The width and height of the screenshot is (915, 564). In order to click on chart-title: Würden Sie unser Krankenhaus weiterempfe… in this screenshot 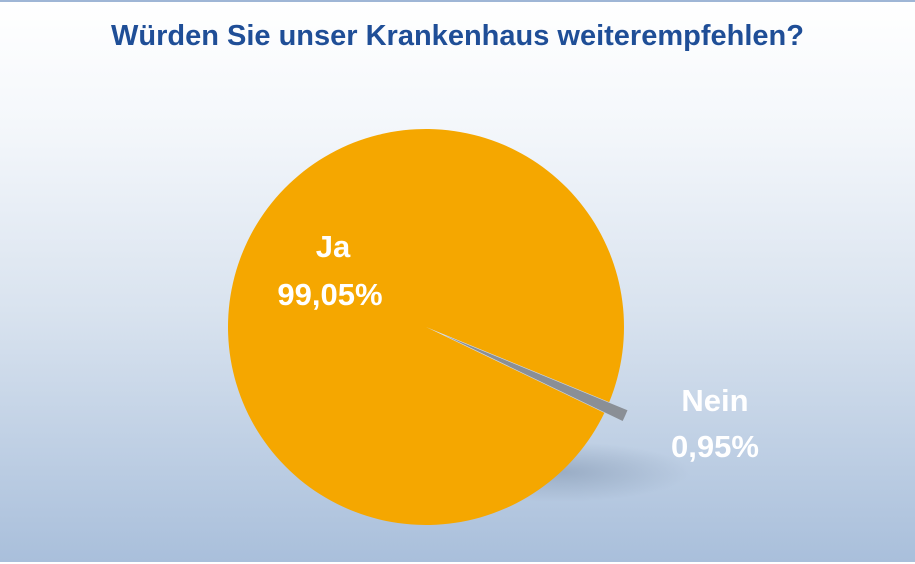, I will do `click(457, 36)`.